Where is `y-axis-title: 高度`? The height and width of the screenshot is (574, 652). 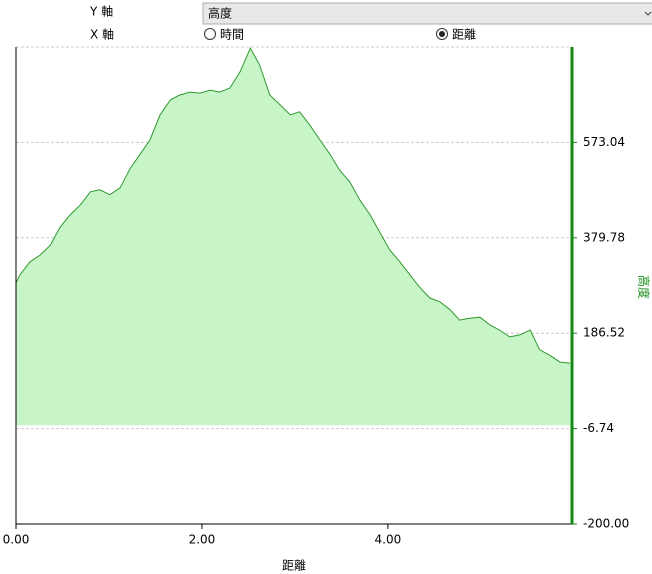
y-axis-title: 高度 is located at coordinates (644, 287).